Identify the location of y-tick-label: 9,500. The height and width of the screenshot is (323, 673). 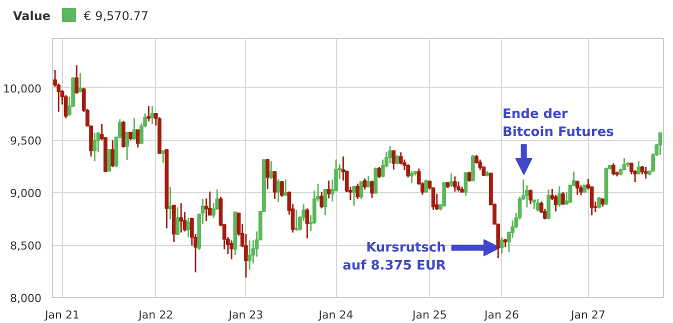
(26, 141).